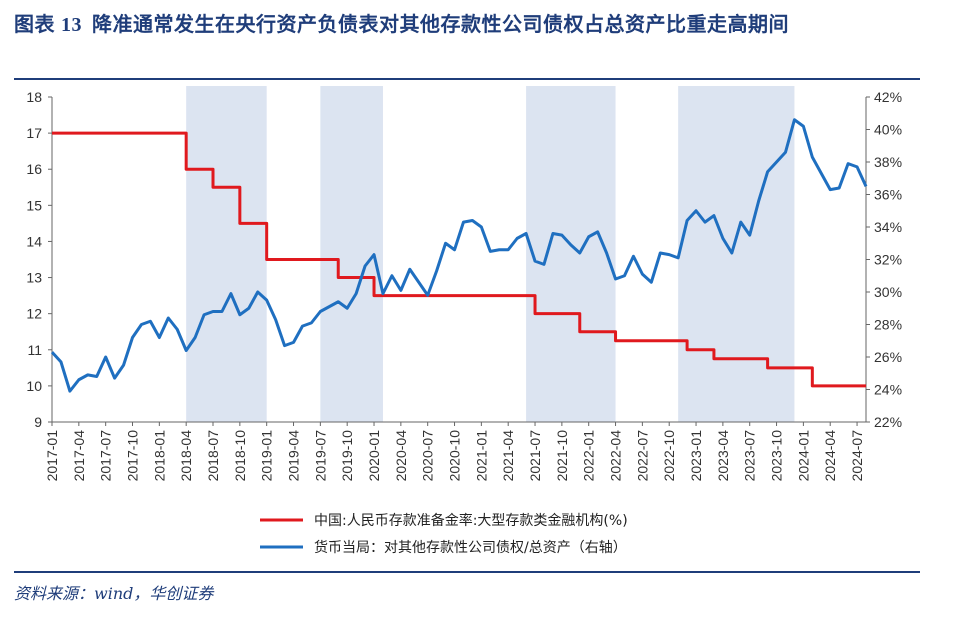 Image resolution: width=960 pixels, height=621 pixels. Describe the element at coordinates (696, 456) in the screenshot. I see `x-tick-label: 2023-01` at that location.